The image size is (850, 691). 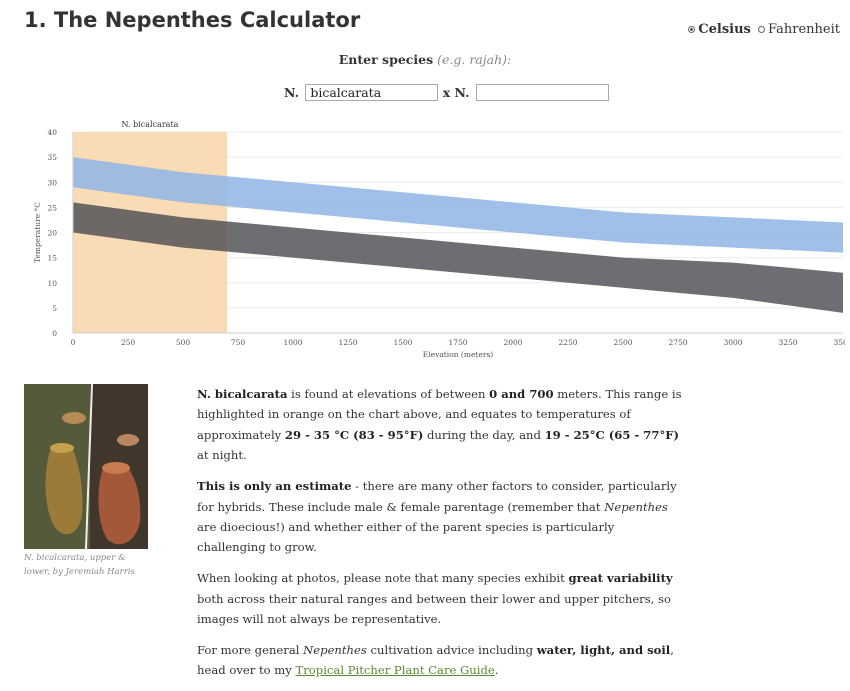 I want to click on fahrenheit-radio, so click(x=761, y=29).